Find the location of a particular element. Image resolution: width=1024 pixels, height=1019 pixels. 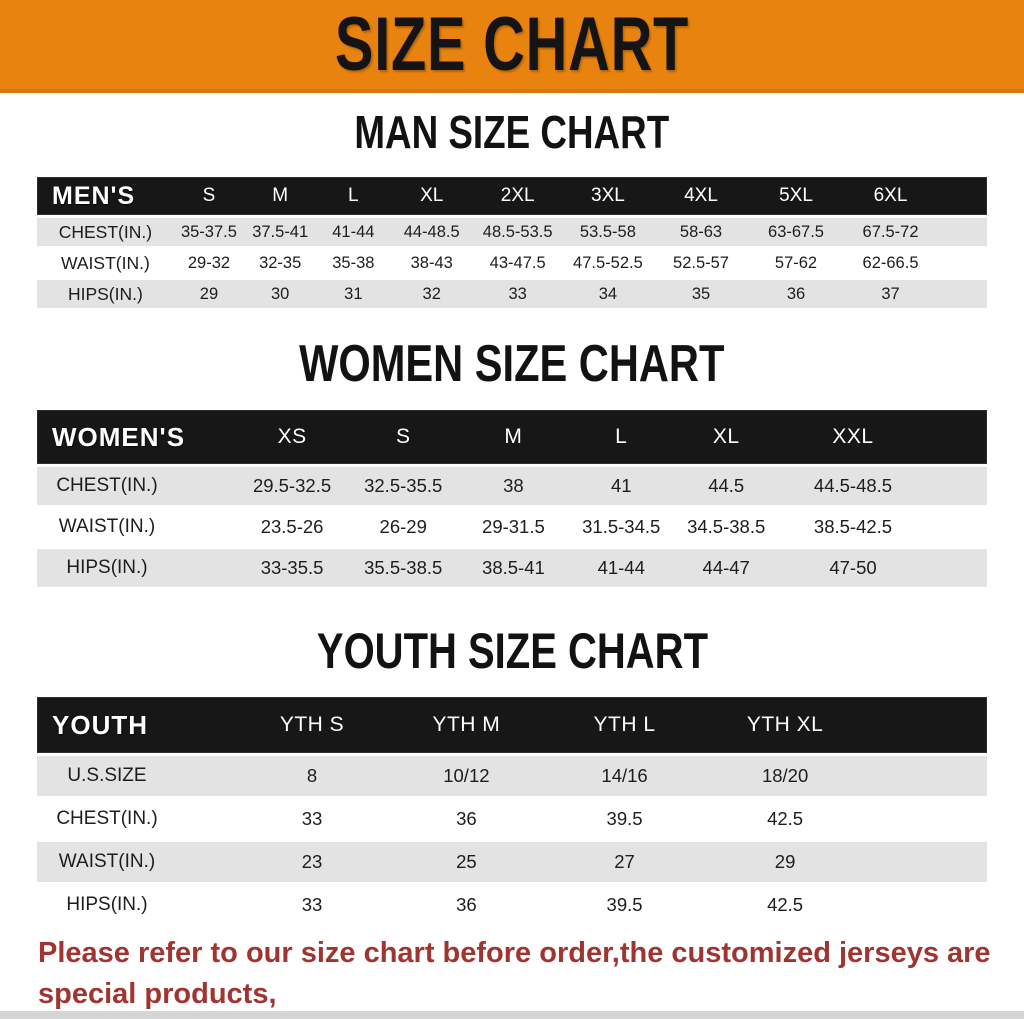

size-value-cell: 53.5-58 is located at coordinates (607, 231).